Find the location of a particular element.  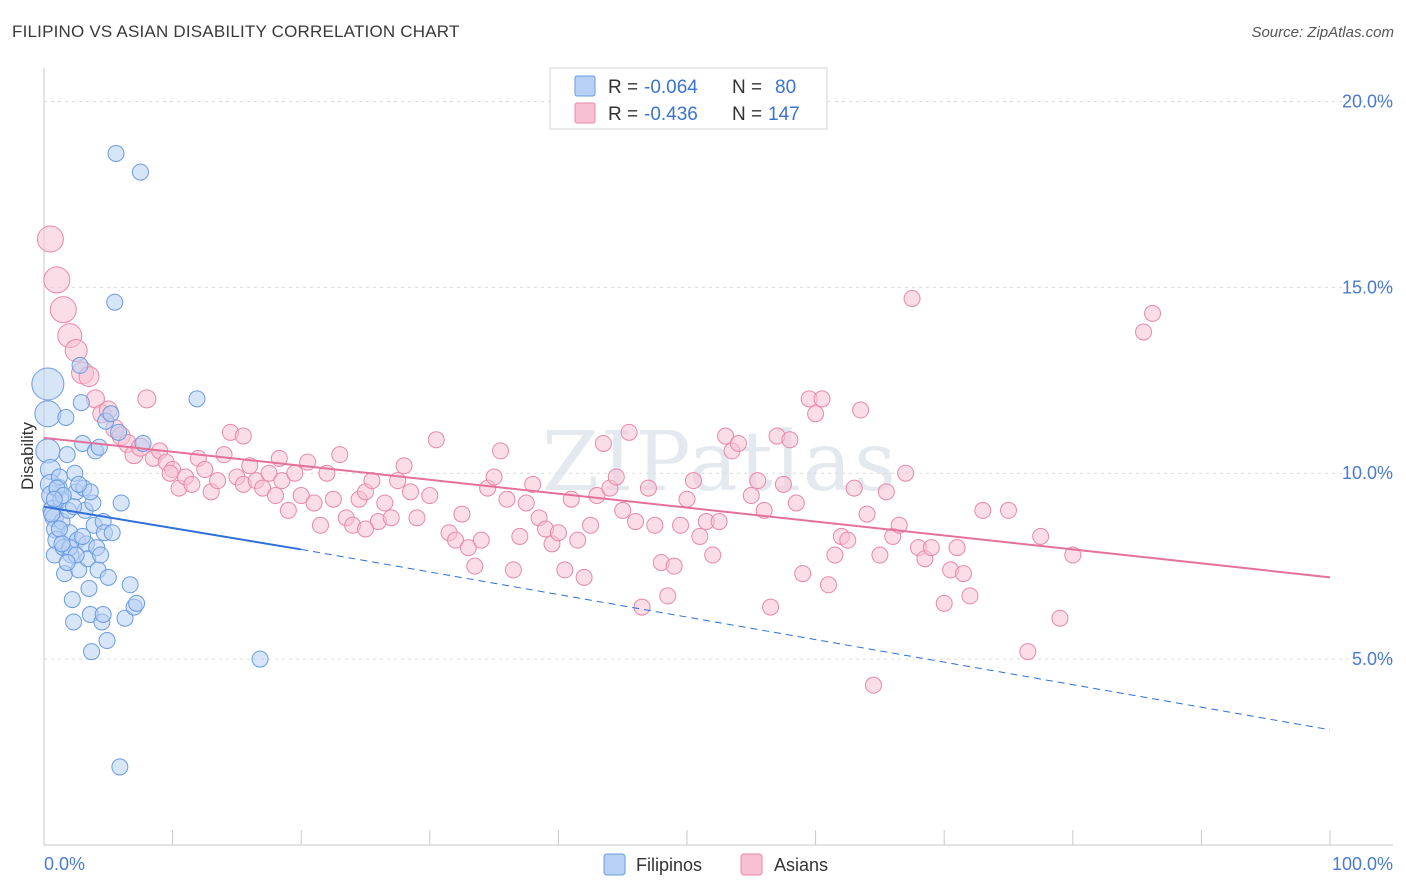

asians-trendline is located at coordinates (687, 507).